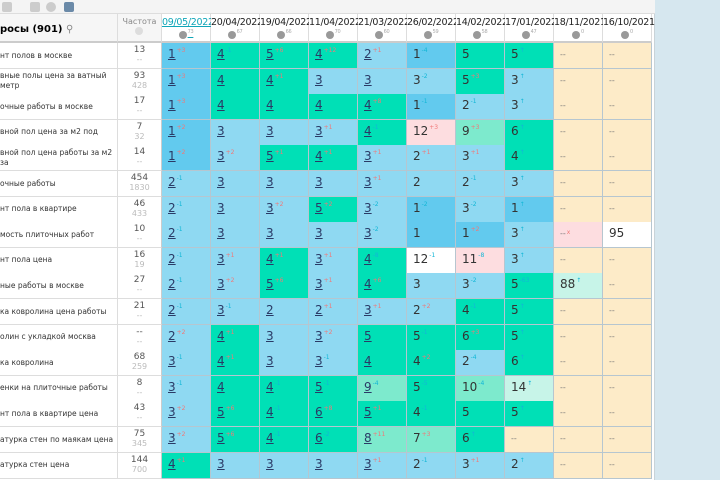 The image size is (720, 480). What do you see at coordinates (237, 28) in the screenshot?
I see `date-column-header: 20/04/2022 67` at bounding box center [237, 28].